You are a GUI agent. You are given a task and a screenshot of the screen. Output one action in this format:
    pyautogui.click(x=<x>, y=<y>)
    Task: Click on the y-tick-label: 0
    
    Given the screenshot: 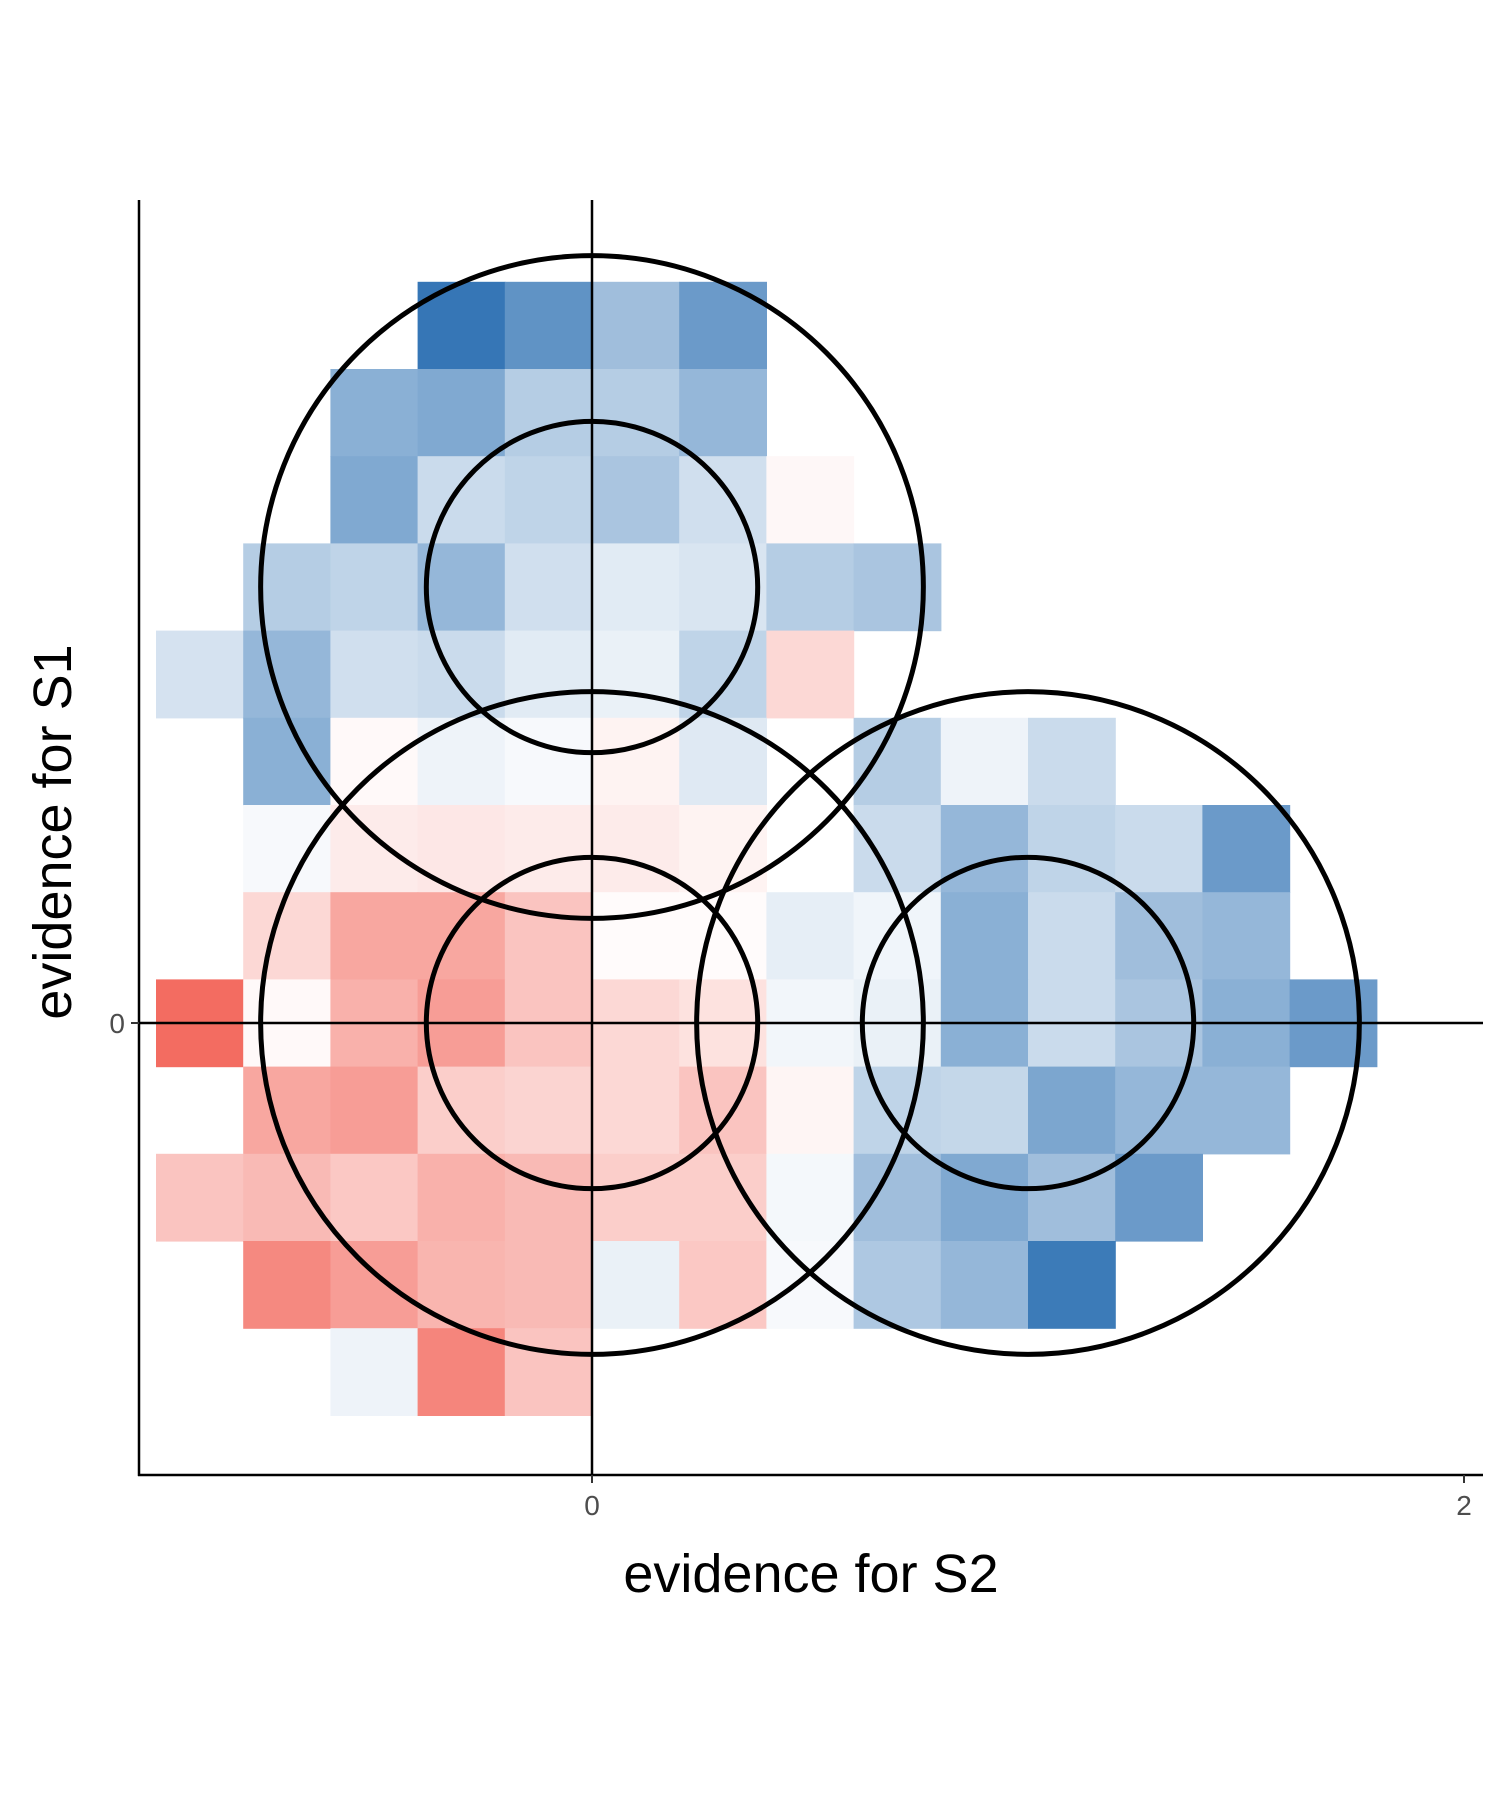 What is the action you would take?
    pyautogui.click(x=117, y=1023)
    